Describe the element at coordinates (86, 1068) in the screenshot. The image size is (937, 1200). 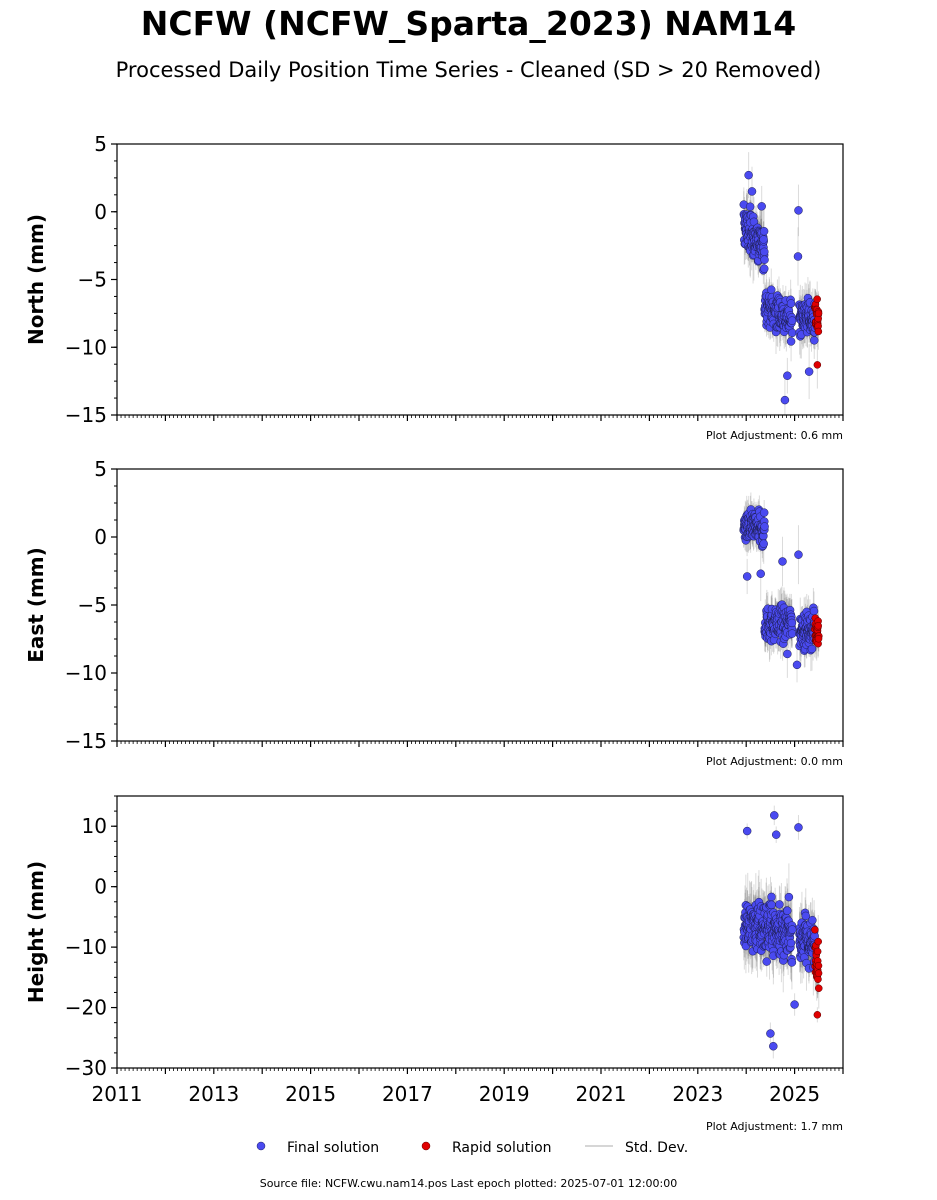
I see `y-tick-label: −30` at that location.